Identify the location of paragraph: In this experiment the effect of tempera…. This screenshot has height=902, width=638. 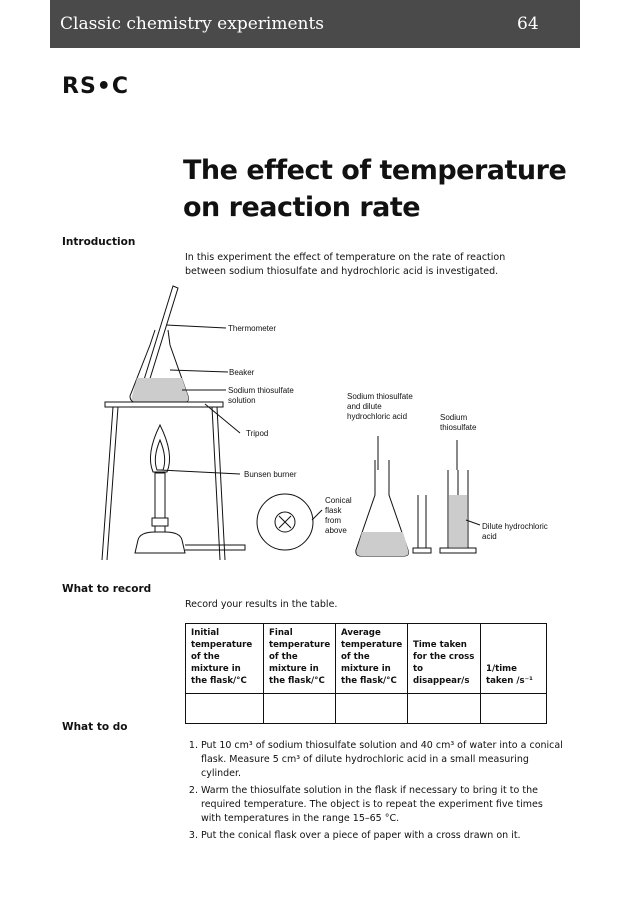
(345, 264).